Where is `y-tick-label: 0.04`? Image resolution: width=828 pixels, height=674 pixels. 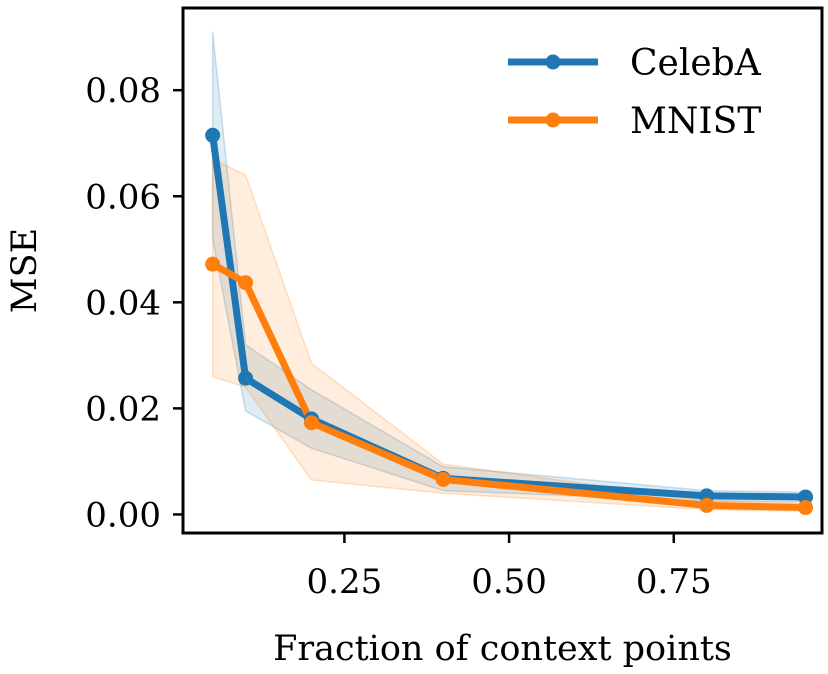 y-tick-label: 0.04 is located at coordinates (123, 303).